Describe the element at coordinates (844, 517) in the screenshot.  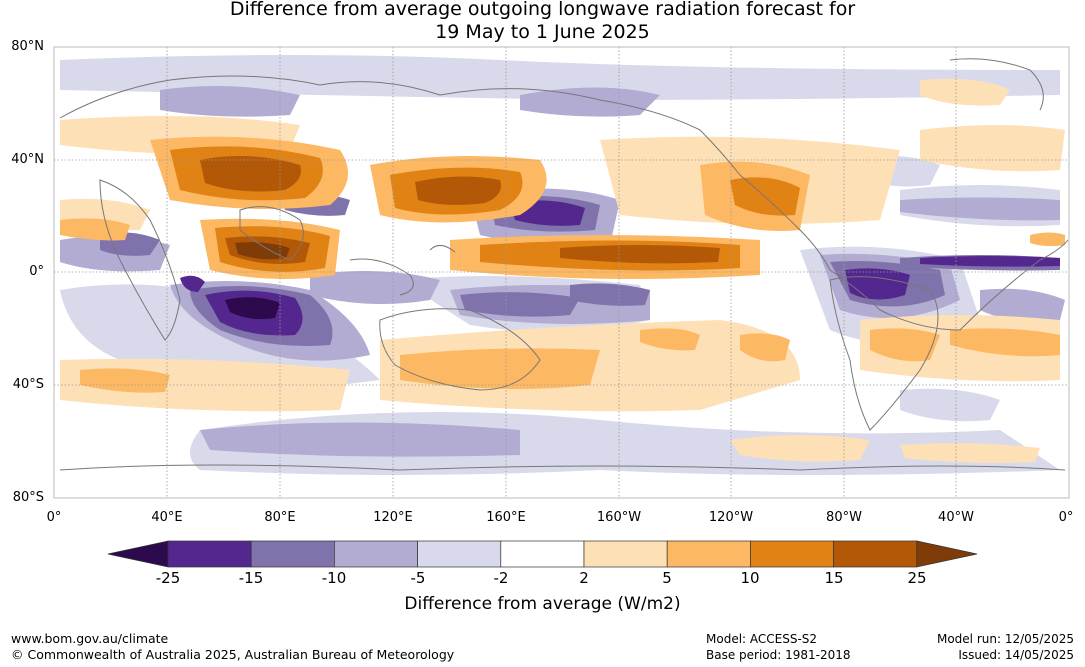
I see `lon-label-80w: 80°W` at that location.